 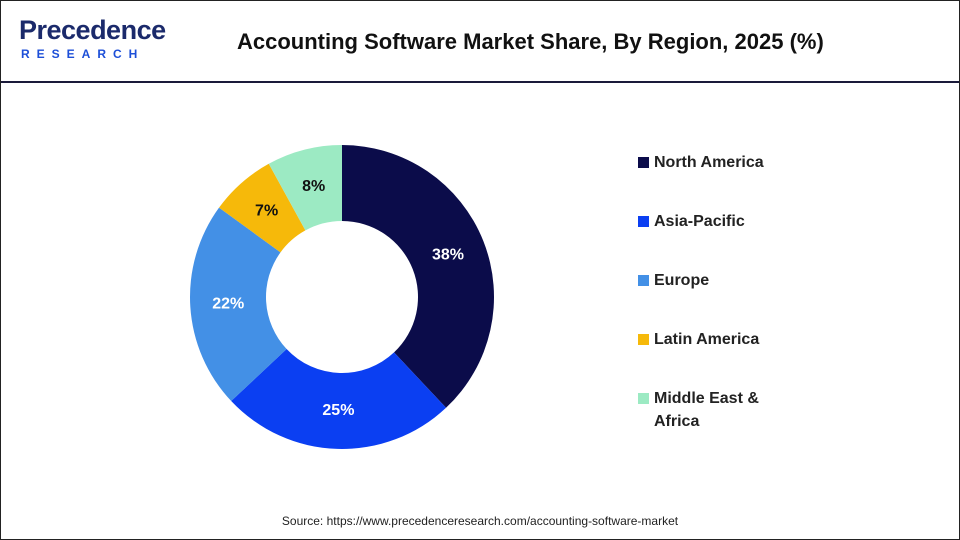 What do you see at coordinates (448, 254) in the screenshot?
I see `data-label: 38%` at bounding box center [448, 254].